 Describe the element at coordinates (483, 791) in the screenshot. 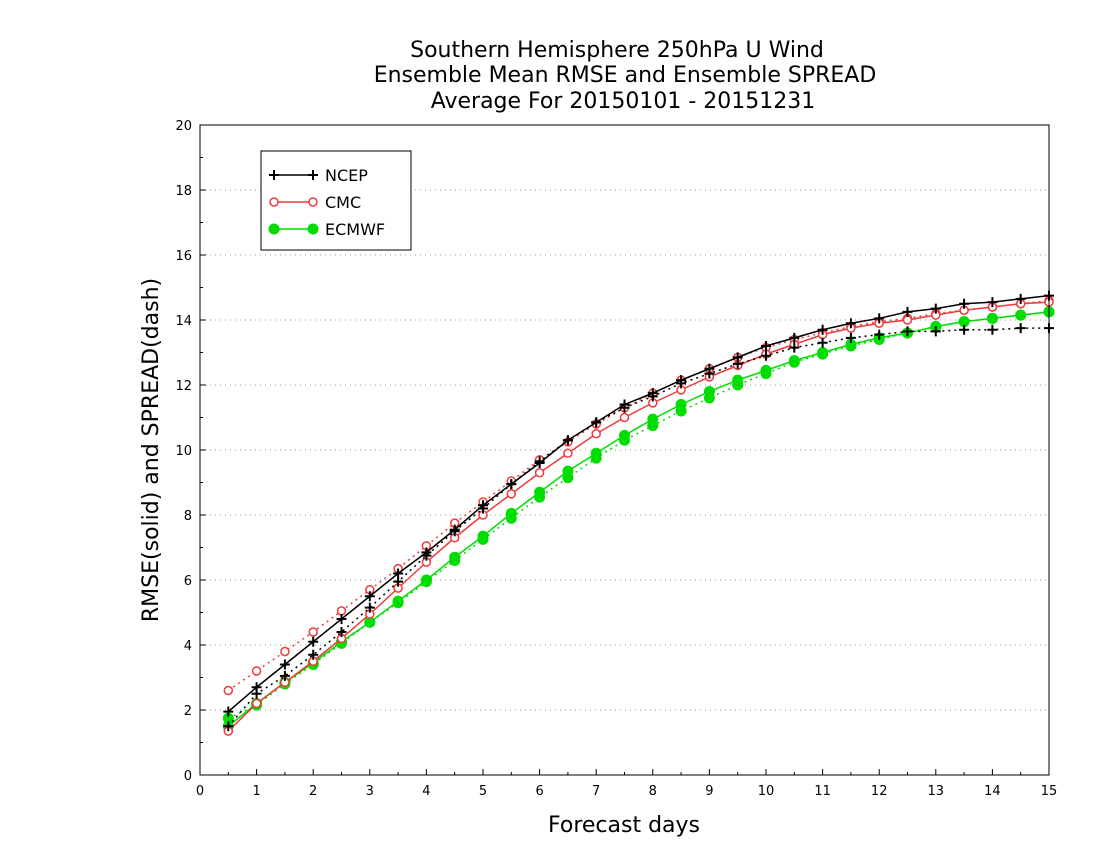

I see `x-tick-label-5: 5` at that location.